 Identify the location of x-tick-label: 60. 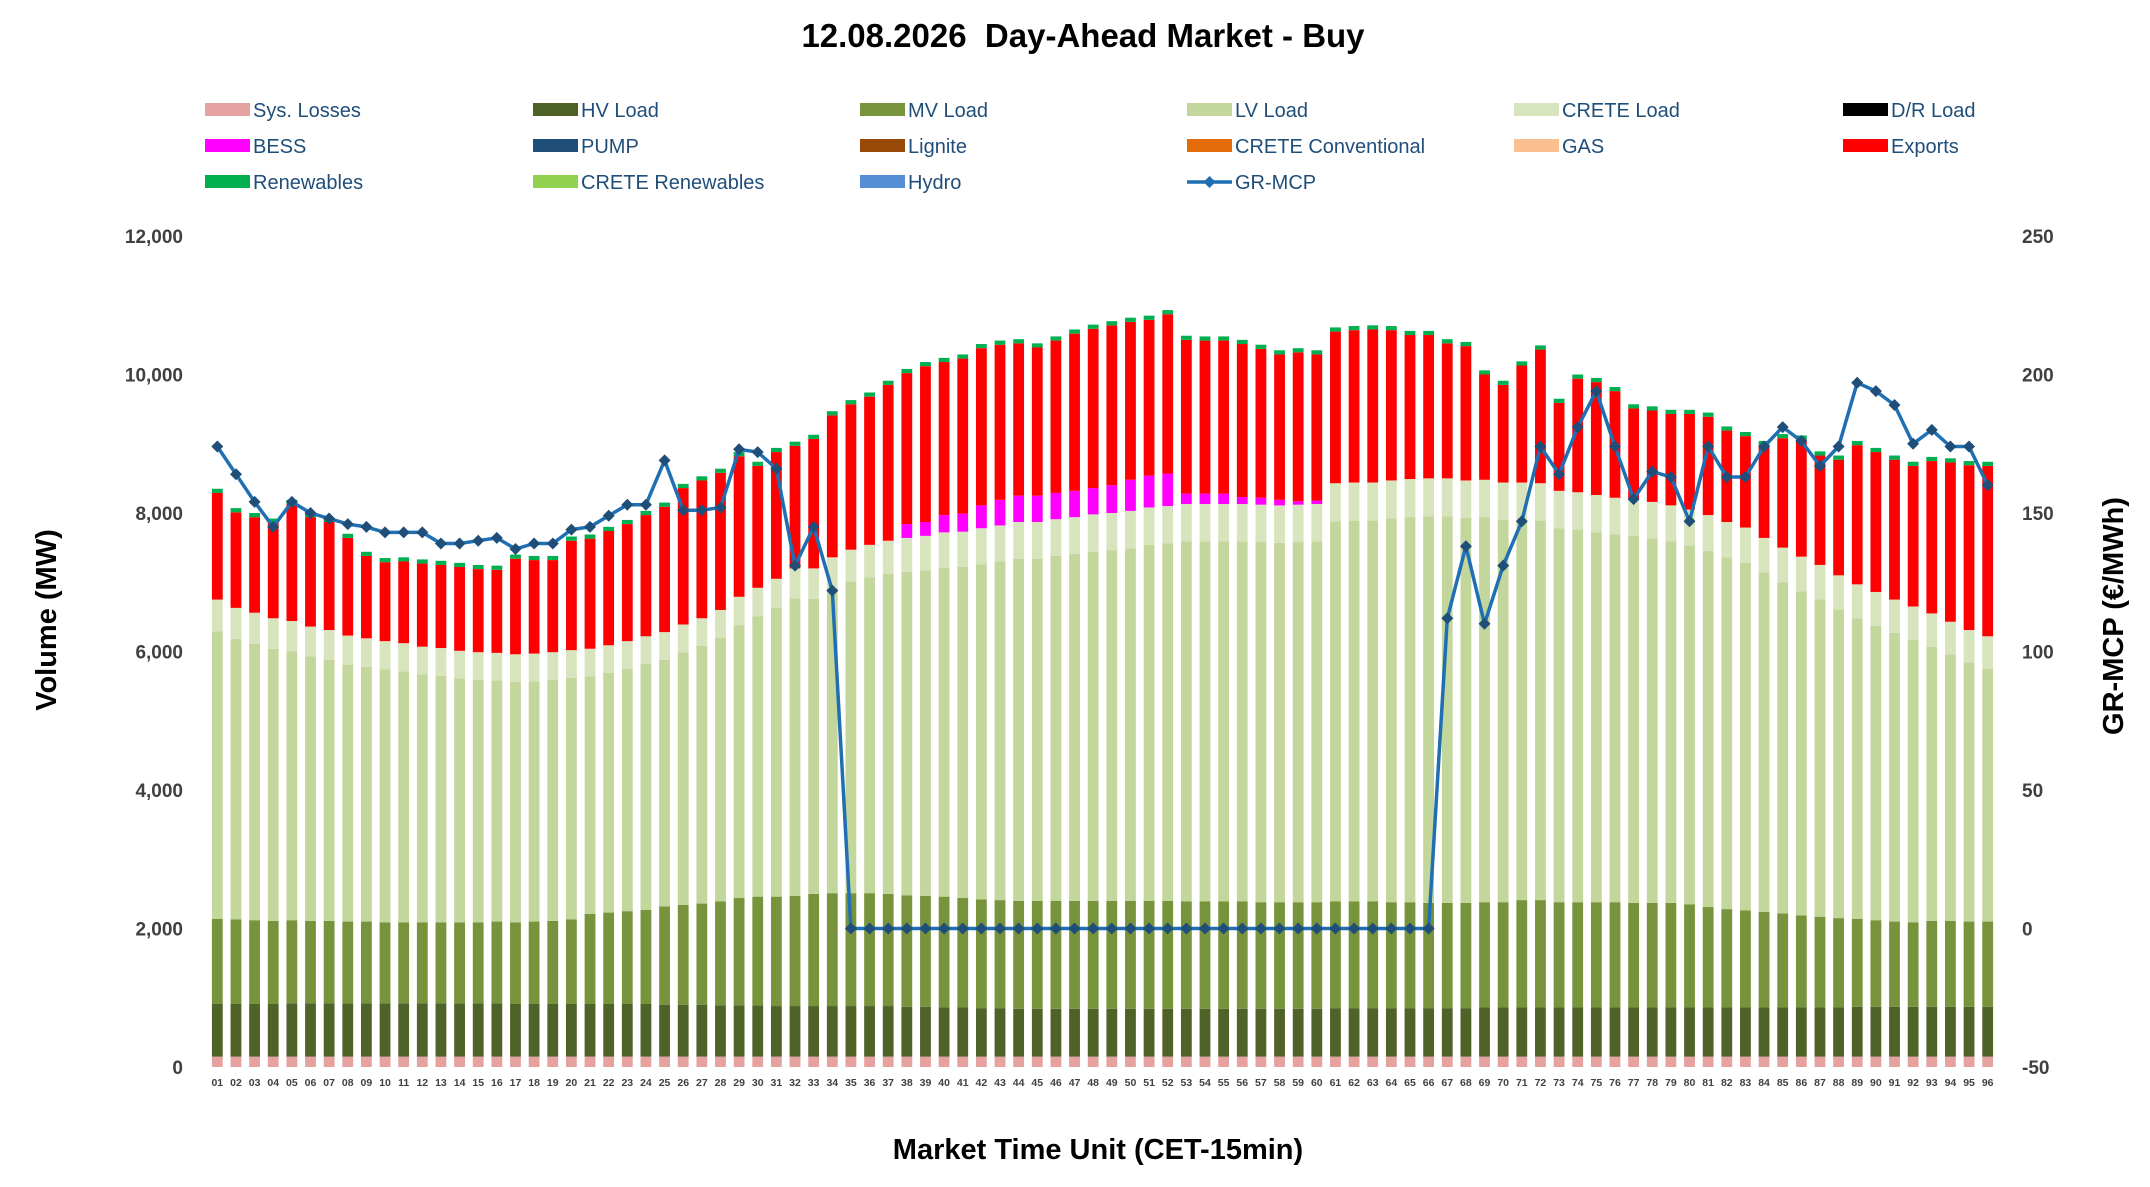
(1317, 1083).